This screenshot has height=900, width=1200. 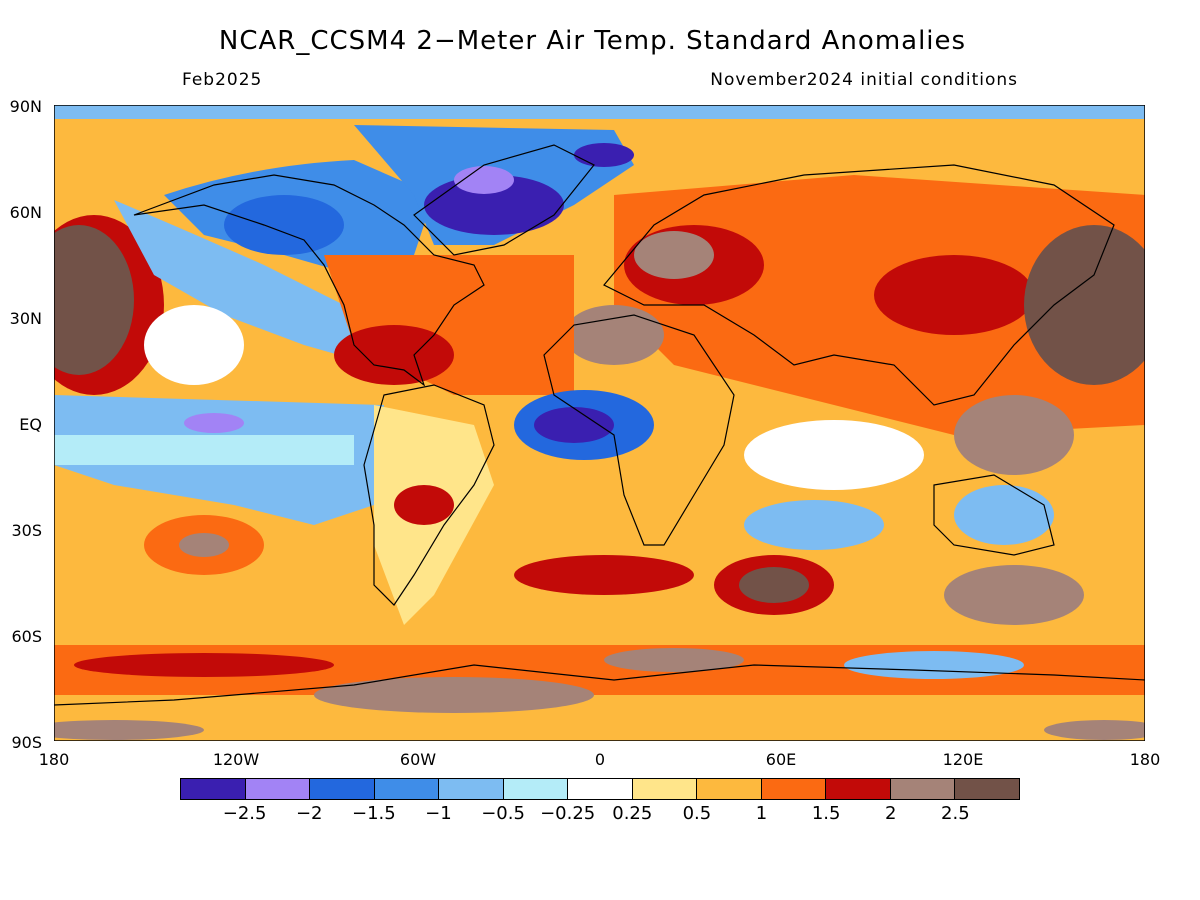 I want to click on north-america-coast, so click(x=309, y=280).